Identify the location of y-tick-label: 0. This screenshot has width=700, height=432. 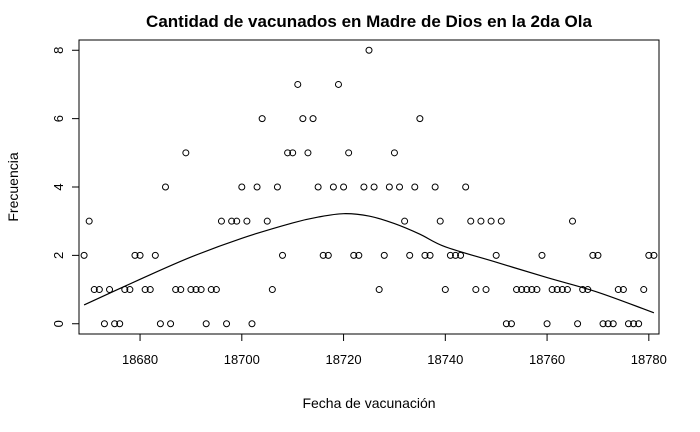
(58, 323).